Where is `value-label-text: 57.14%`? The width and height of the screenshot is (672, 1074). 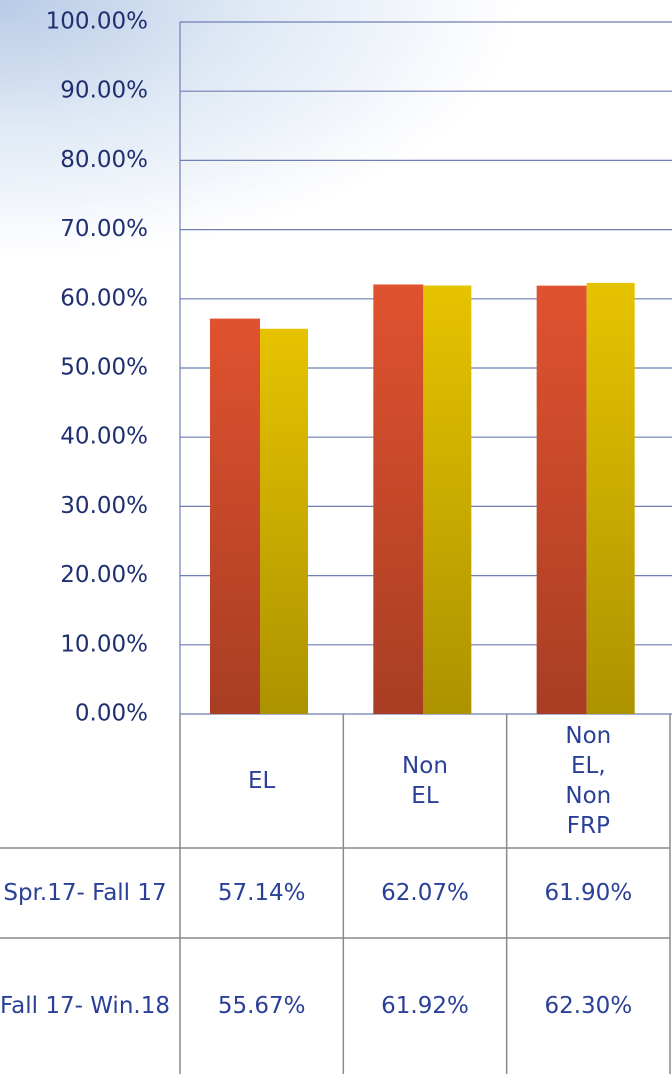
value-label-text: 57.14% is located at coordinates (261, 893).